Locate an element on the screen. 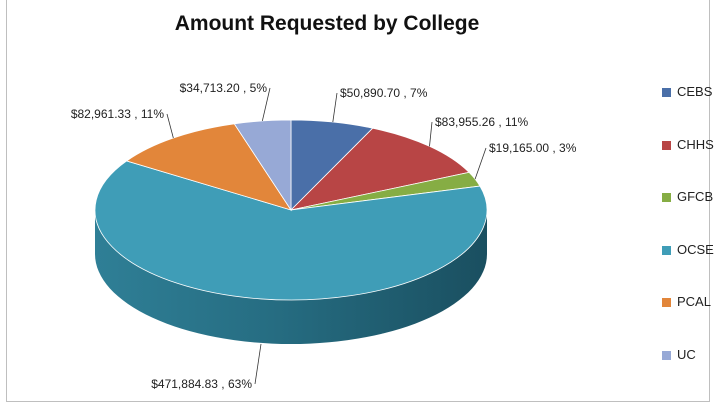  legend-label: UC is located at coordinates (686, 354).